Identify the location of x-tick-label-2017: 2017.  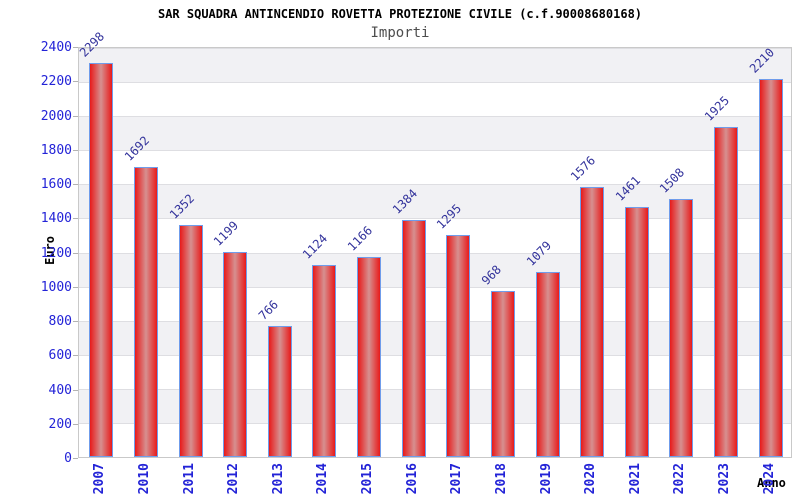
(456, 479).